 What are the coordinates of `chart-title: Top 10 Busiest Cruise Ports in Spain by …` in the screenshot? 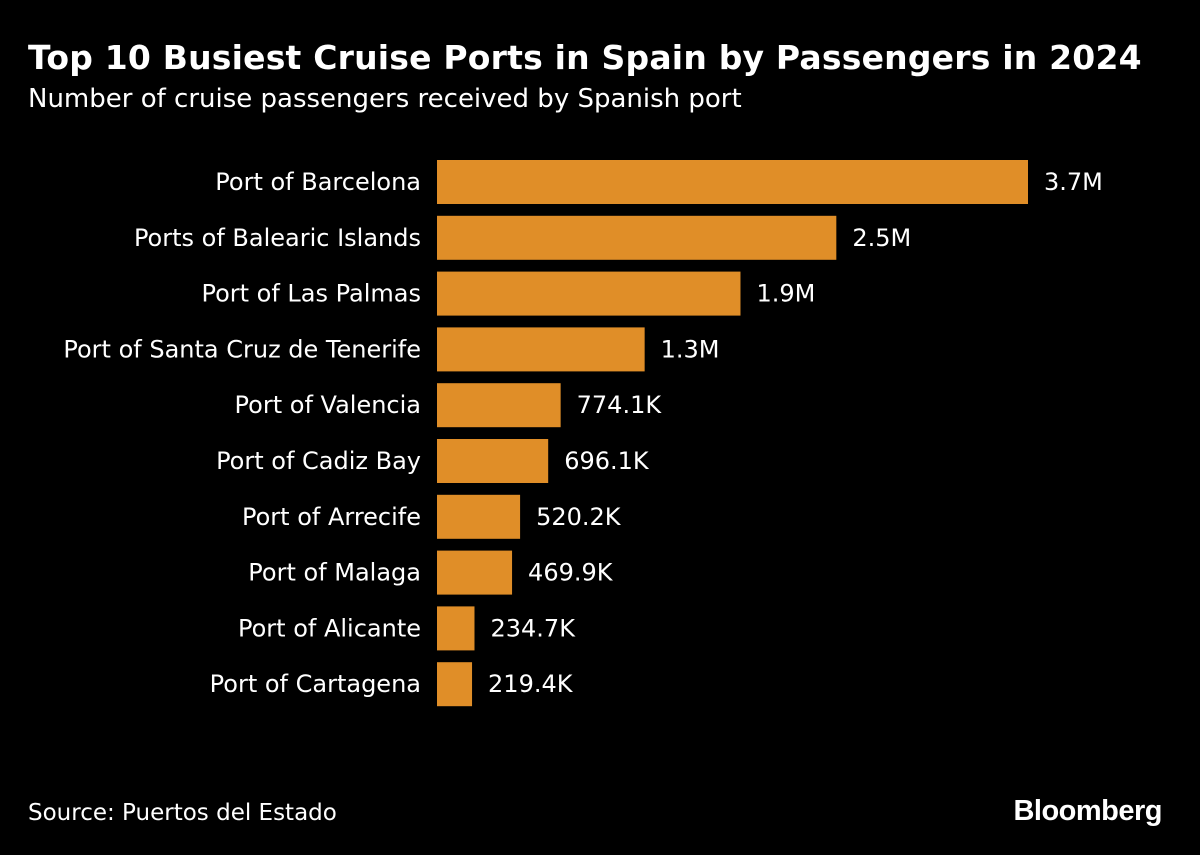 It's located at (585, 57).